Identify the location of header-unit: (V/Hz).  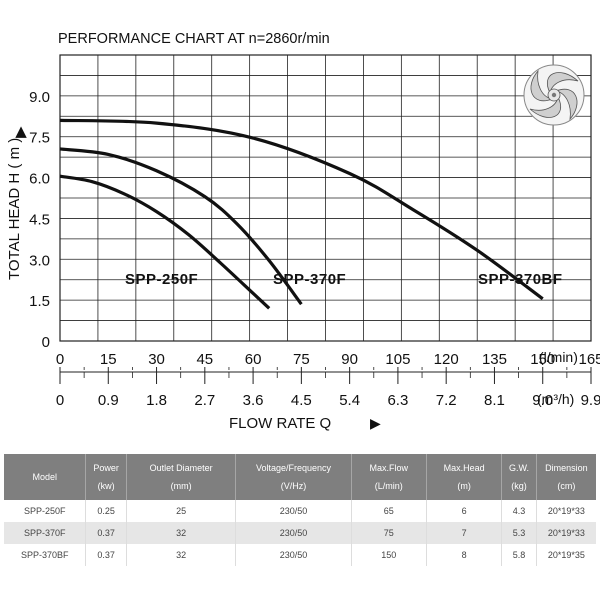
(293, 486).